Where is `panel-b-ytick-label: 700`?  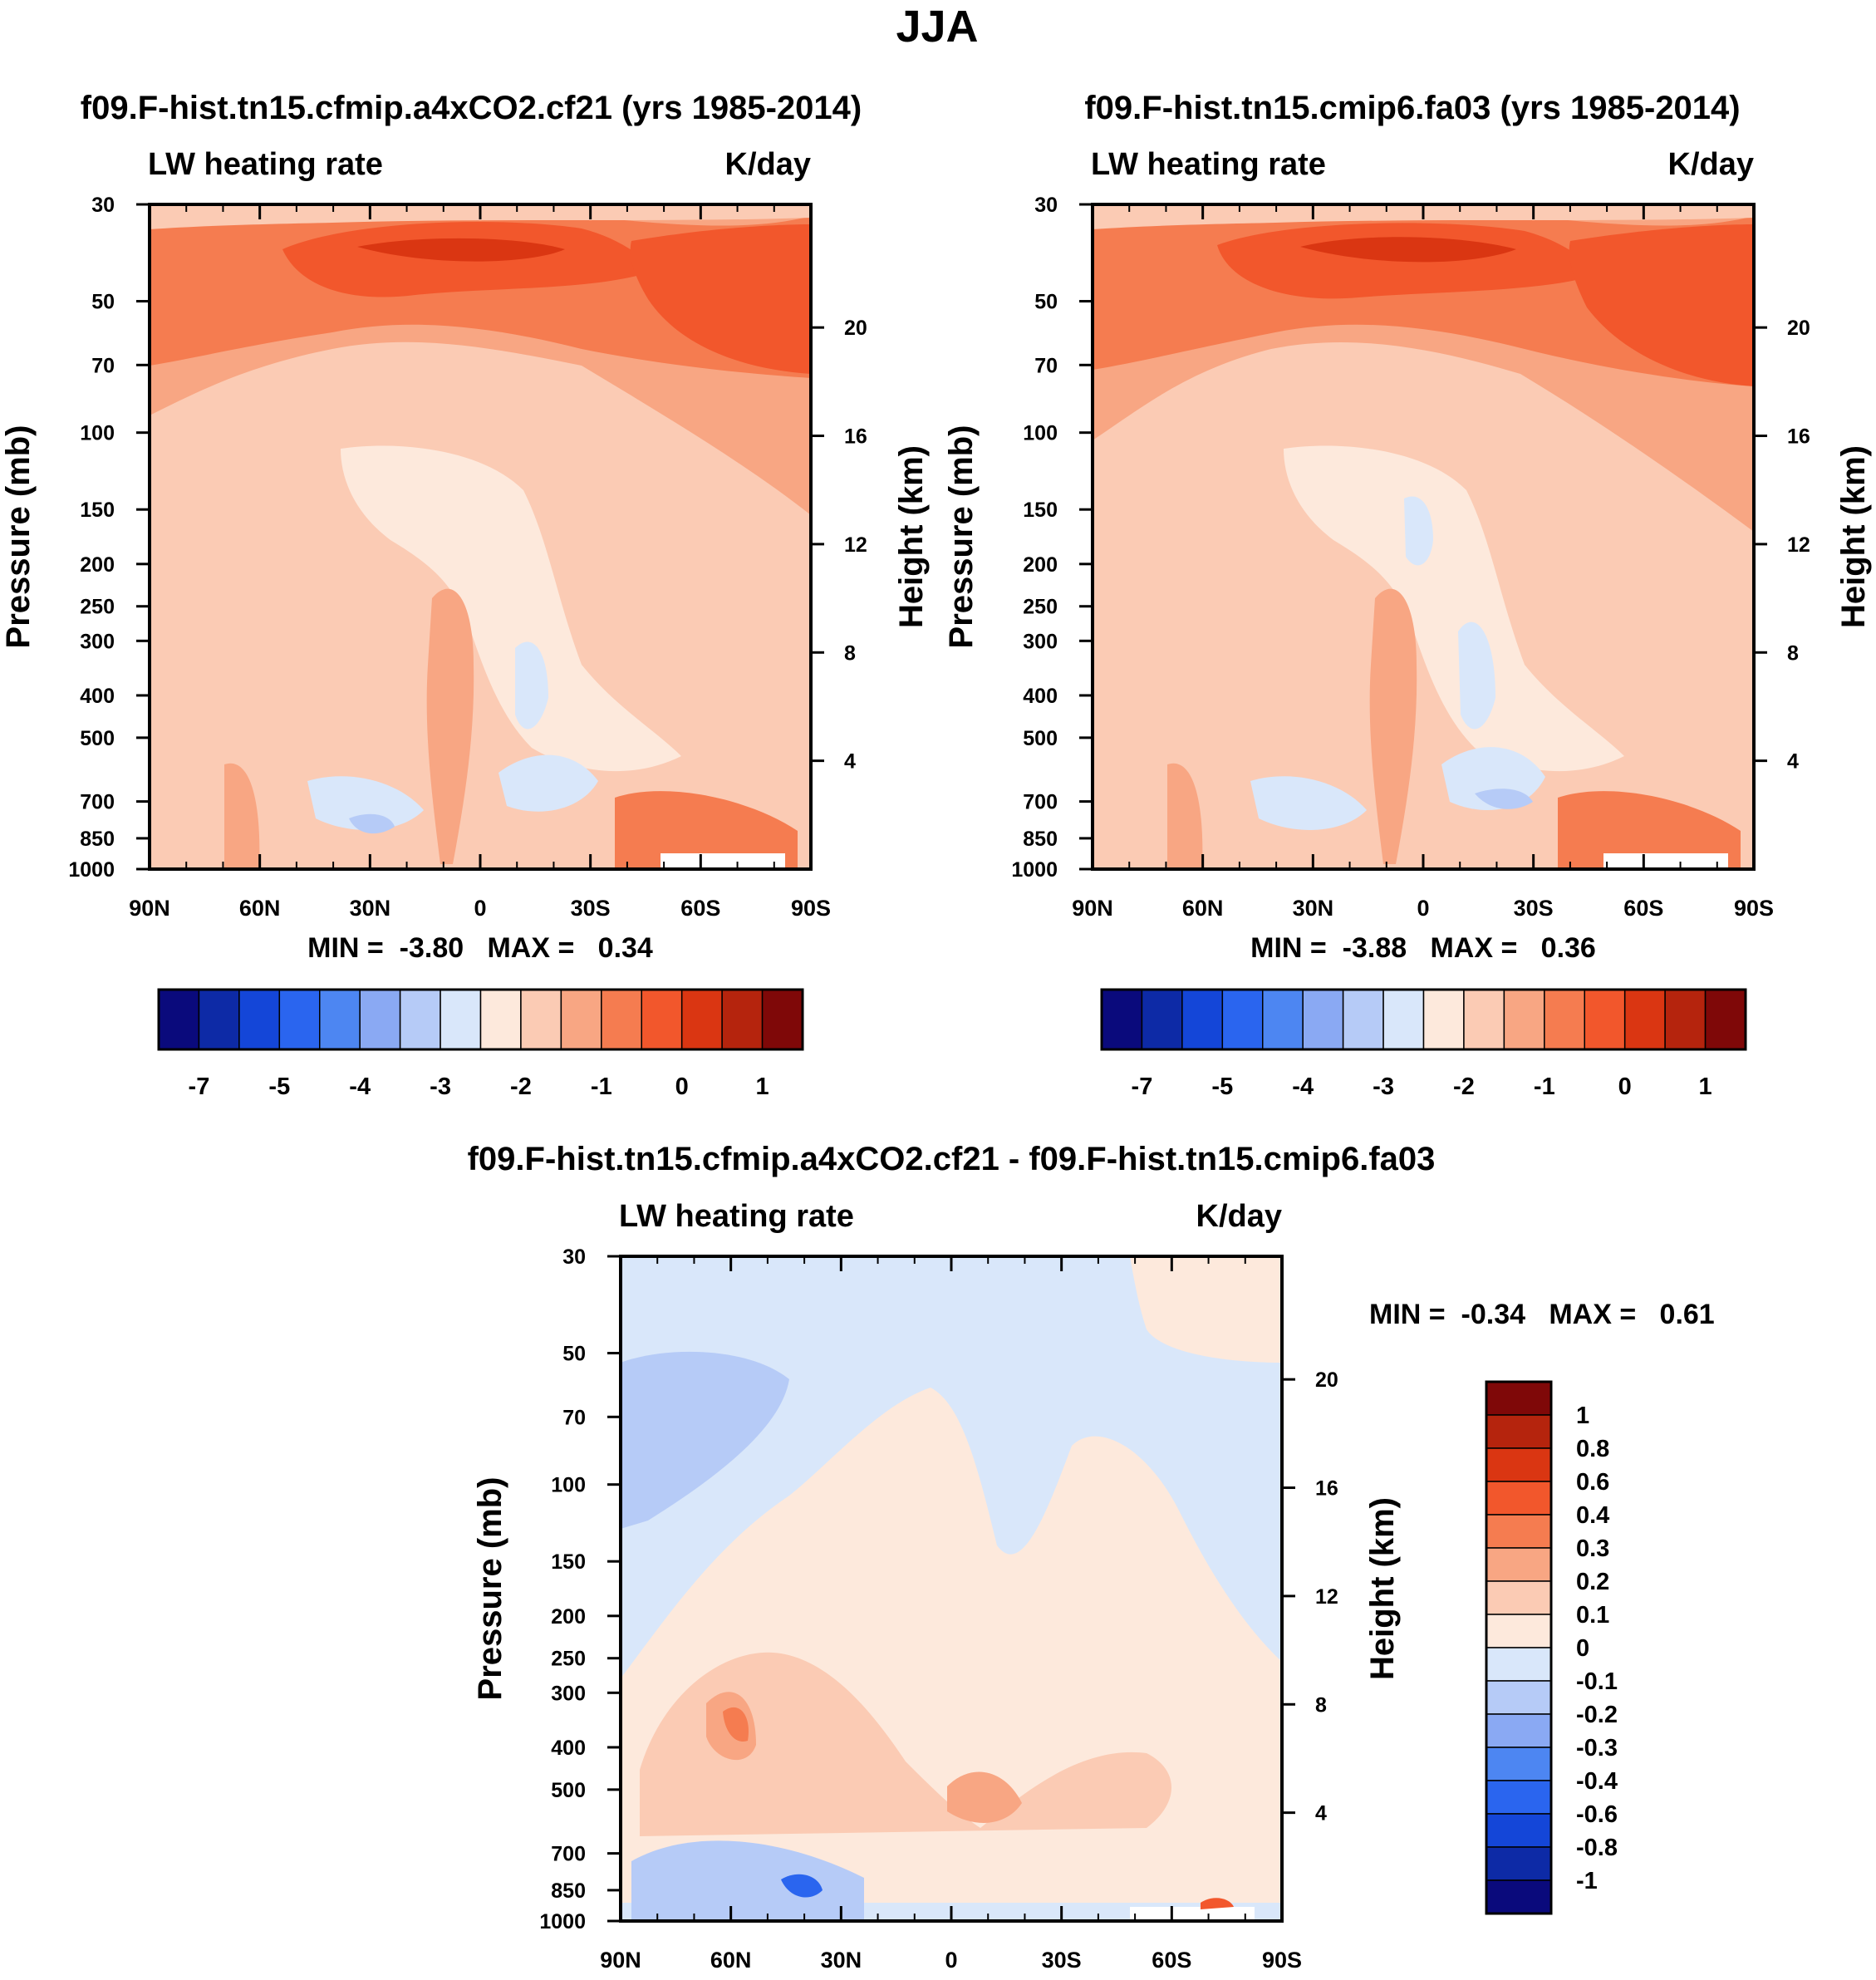 panel-b-ytick-label: 700 is located at coordinates (1040, 802).